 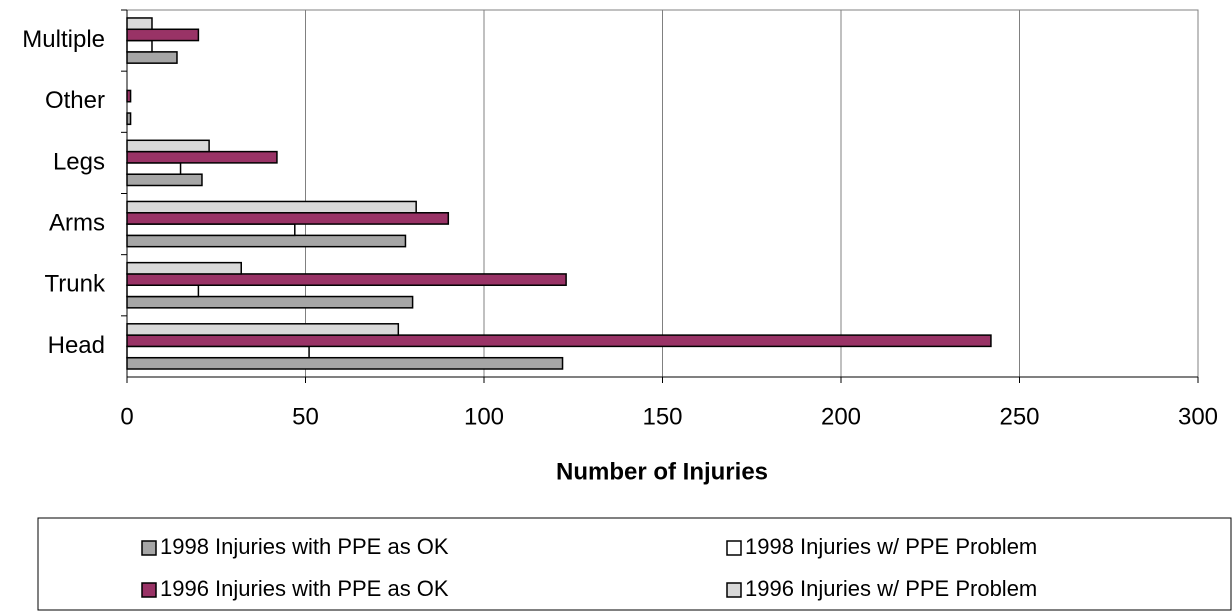 What do you see at coordinates (1198, 416) in the screenshot?
I see `x-tick-label: 300` at bounding box center [1198, 416].